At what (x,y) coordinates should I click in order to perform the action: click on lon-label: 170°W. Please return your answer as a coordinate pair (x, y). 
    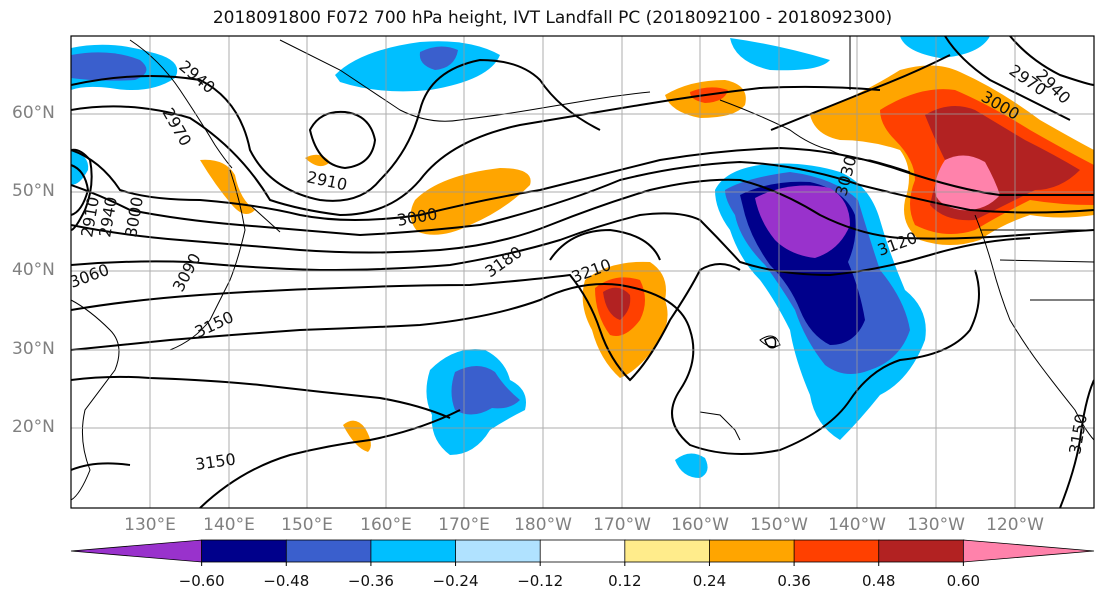
    Looking at the image, I should click on (622, 525).